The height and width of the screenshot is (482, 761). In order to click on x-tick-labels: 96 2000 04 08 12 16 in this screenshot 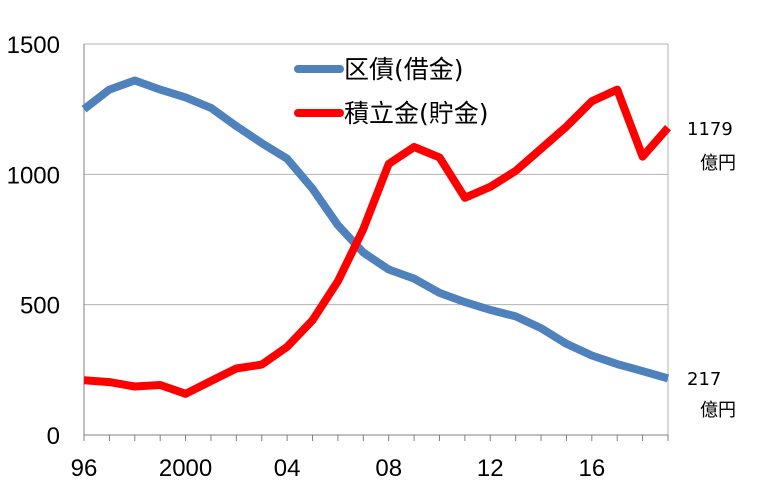, I will do `click(338, 468)`.